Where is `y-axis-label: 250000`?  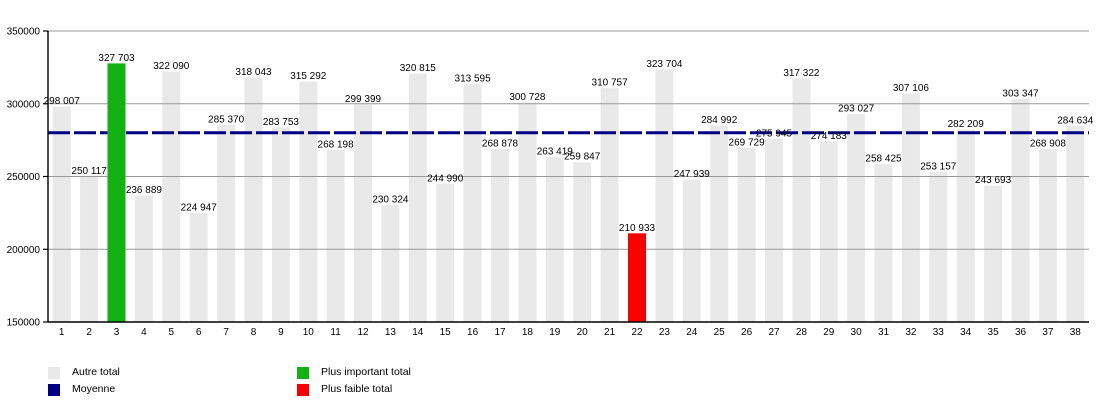 y-axis-label: 250000 is located at coordinates (24, 177).